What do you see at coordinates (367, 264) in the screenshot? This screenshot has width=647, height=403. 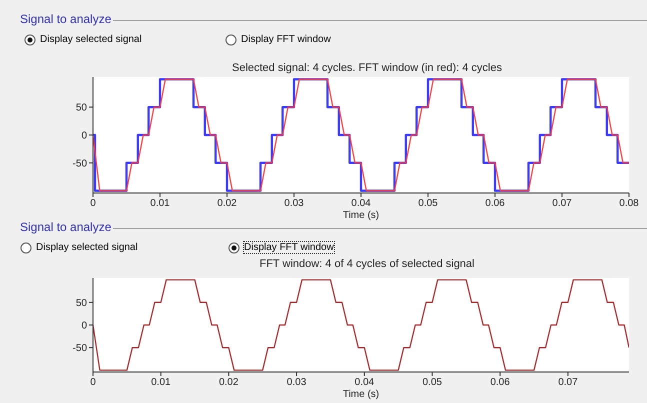 I see `chart-title: FFT window: 4 of 4 cycles of selected signal` at bounding box center [367, 264].